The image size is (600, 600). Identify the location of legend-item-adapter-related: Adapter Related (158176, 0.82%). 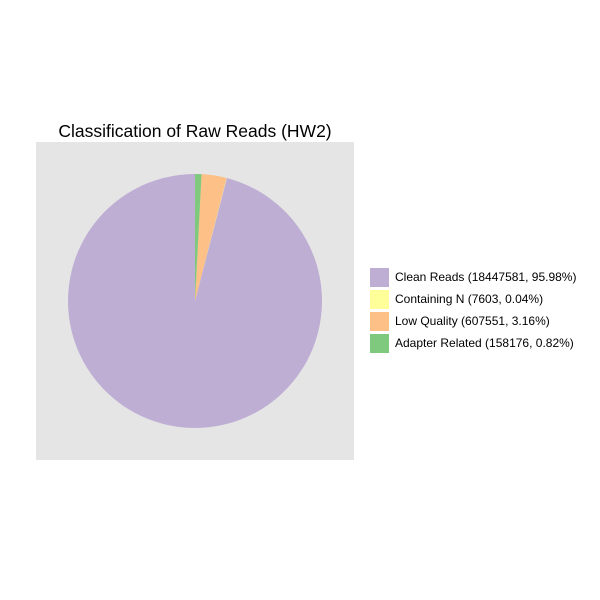
(473, 343).